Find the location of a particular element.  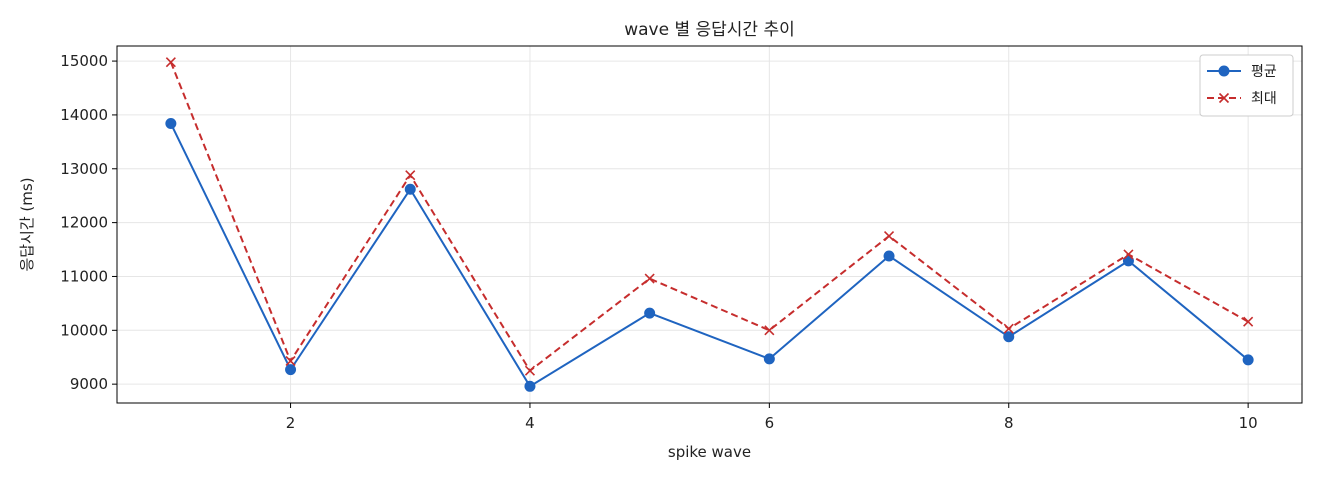

x-axis: 2 4 6 8 10 is located at coordinates (772, 417).